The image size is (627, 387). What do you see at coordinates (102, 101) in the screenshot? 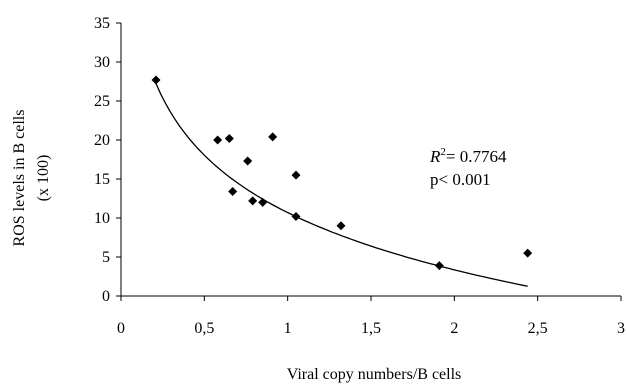
I see `y-tick-label: 25` at bounding box center [102, 101].